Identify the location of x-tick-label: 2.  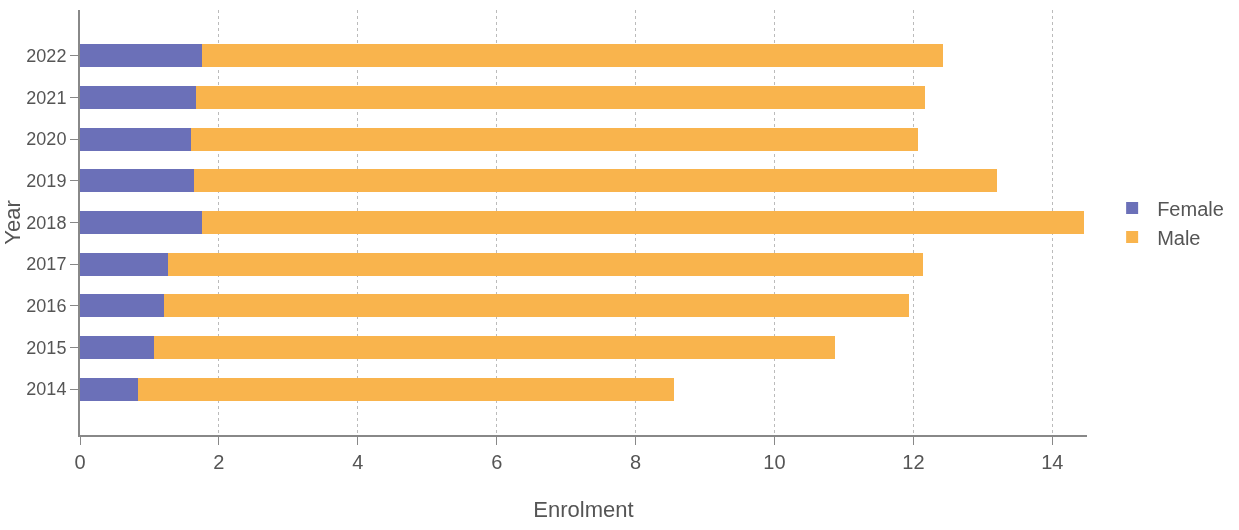
(219, 462).